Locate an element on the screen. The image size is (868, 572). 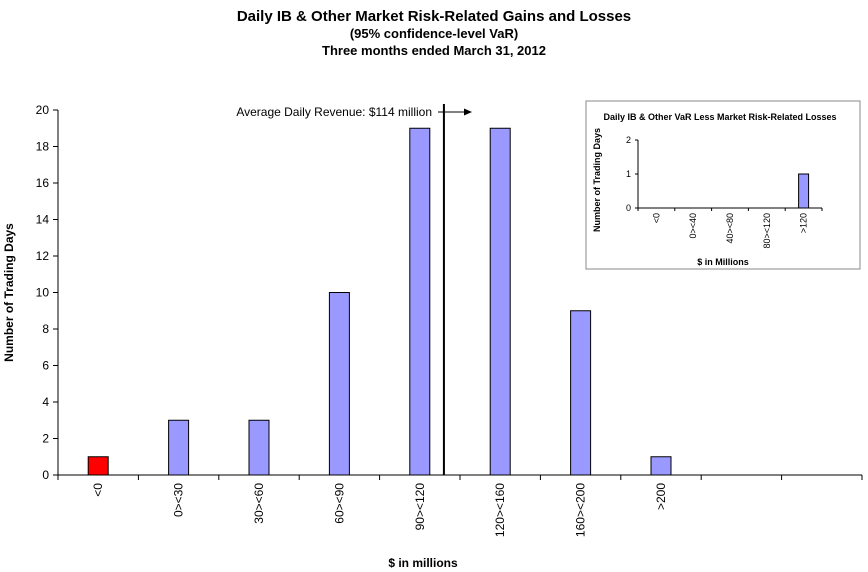
inset-y-tick-label: 0 is located at coordinates (628, 208).